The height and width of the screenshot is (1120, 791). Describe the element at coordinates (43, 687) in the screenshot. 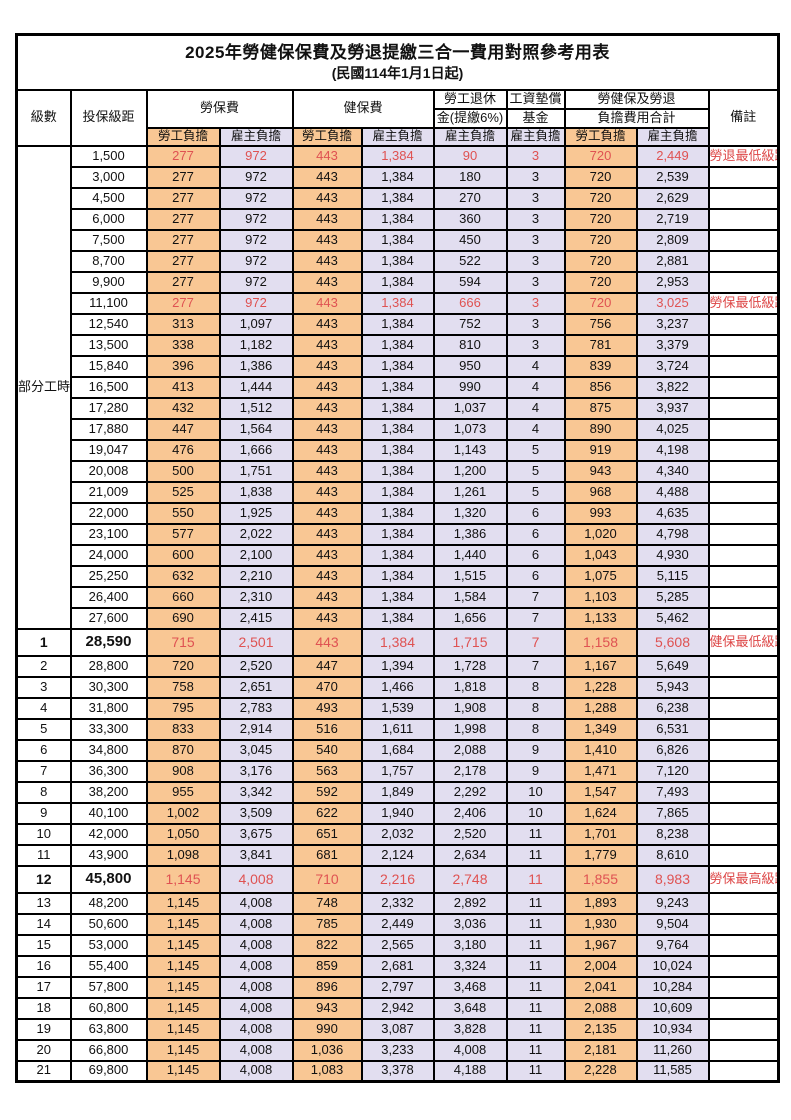

I see `level-cell: 3` at that location.